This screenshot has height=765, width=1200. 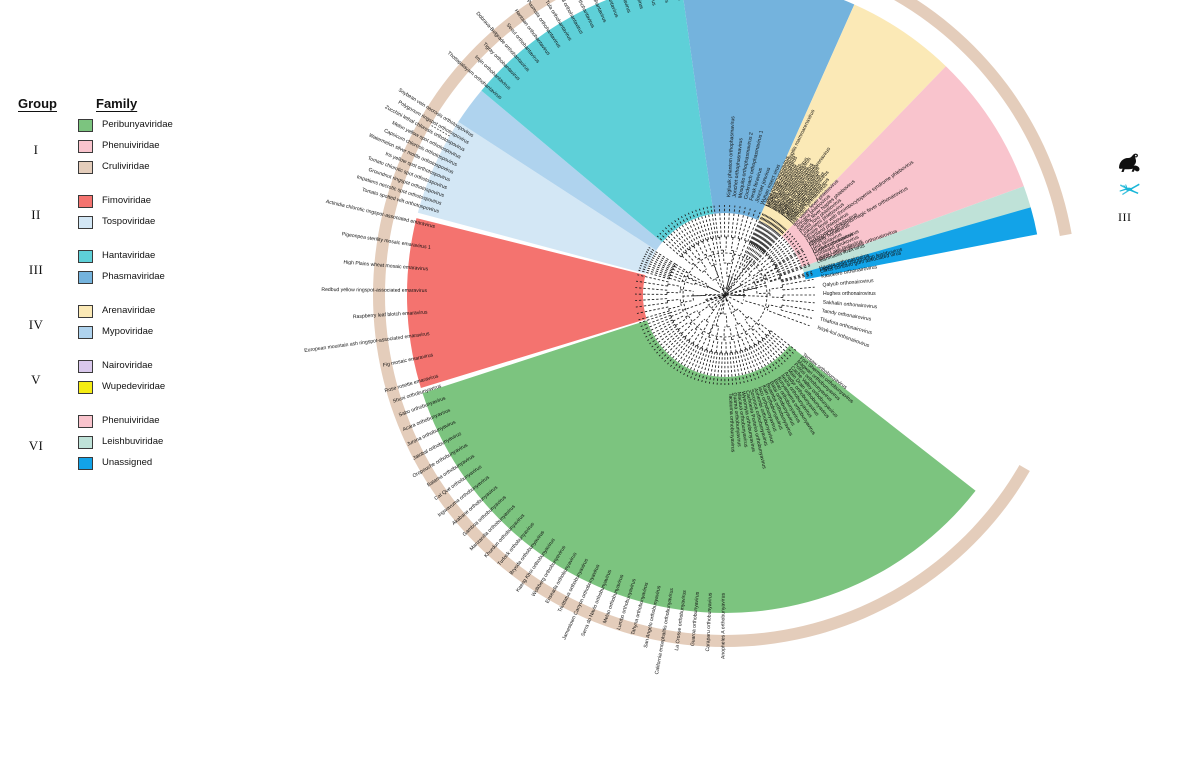 I want to click on legend-family-item: Nairoviridae, so click(x=115, y=366).